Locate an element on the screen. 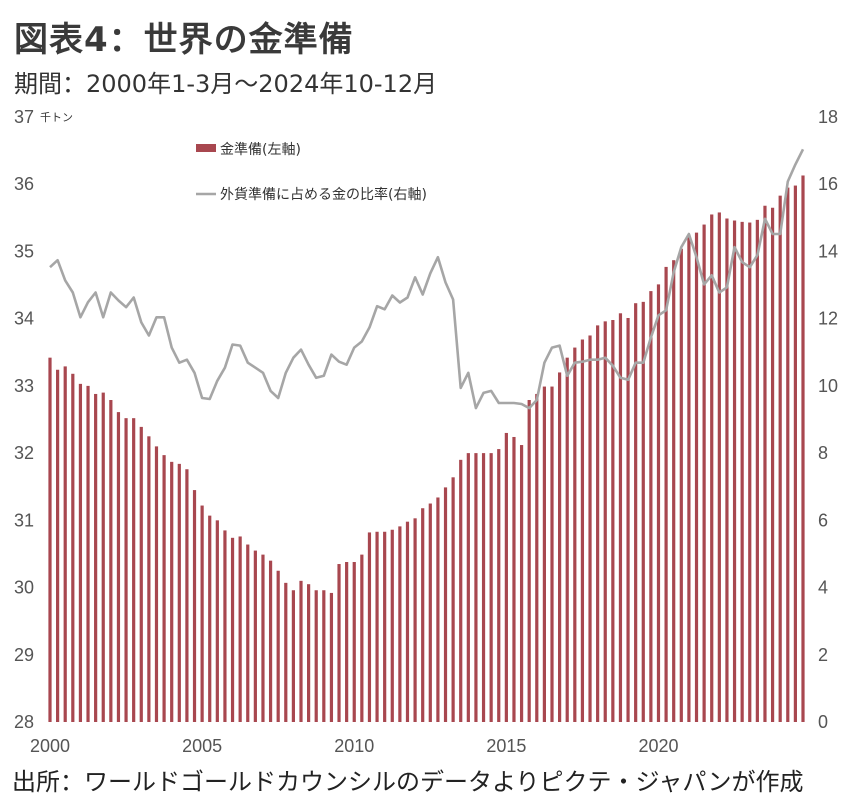 This screenshot has height=805, width=853. chart-period: 期間：2000年1-3月～2024年10-12月 is located at coordinates (226, 84).